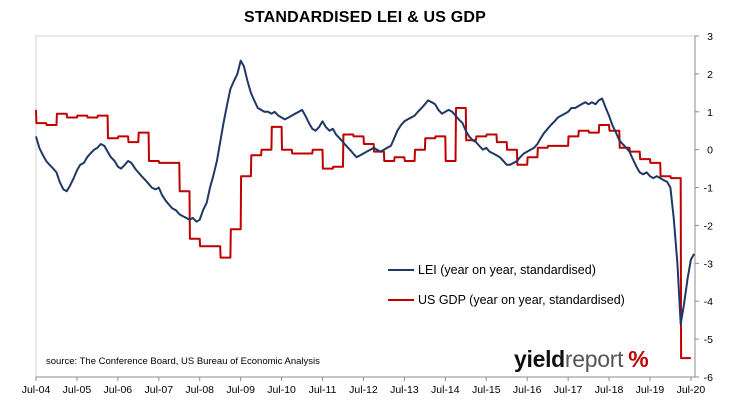 This screenshot has width=730, height=400. Describe the element at coordinates (539, 359) in the screenshot. I see `logo-part-yield: yield` at that location.